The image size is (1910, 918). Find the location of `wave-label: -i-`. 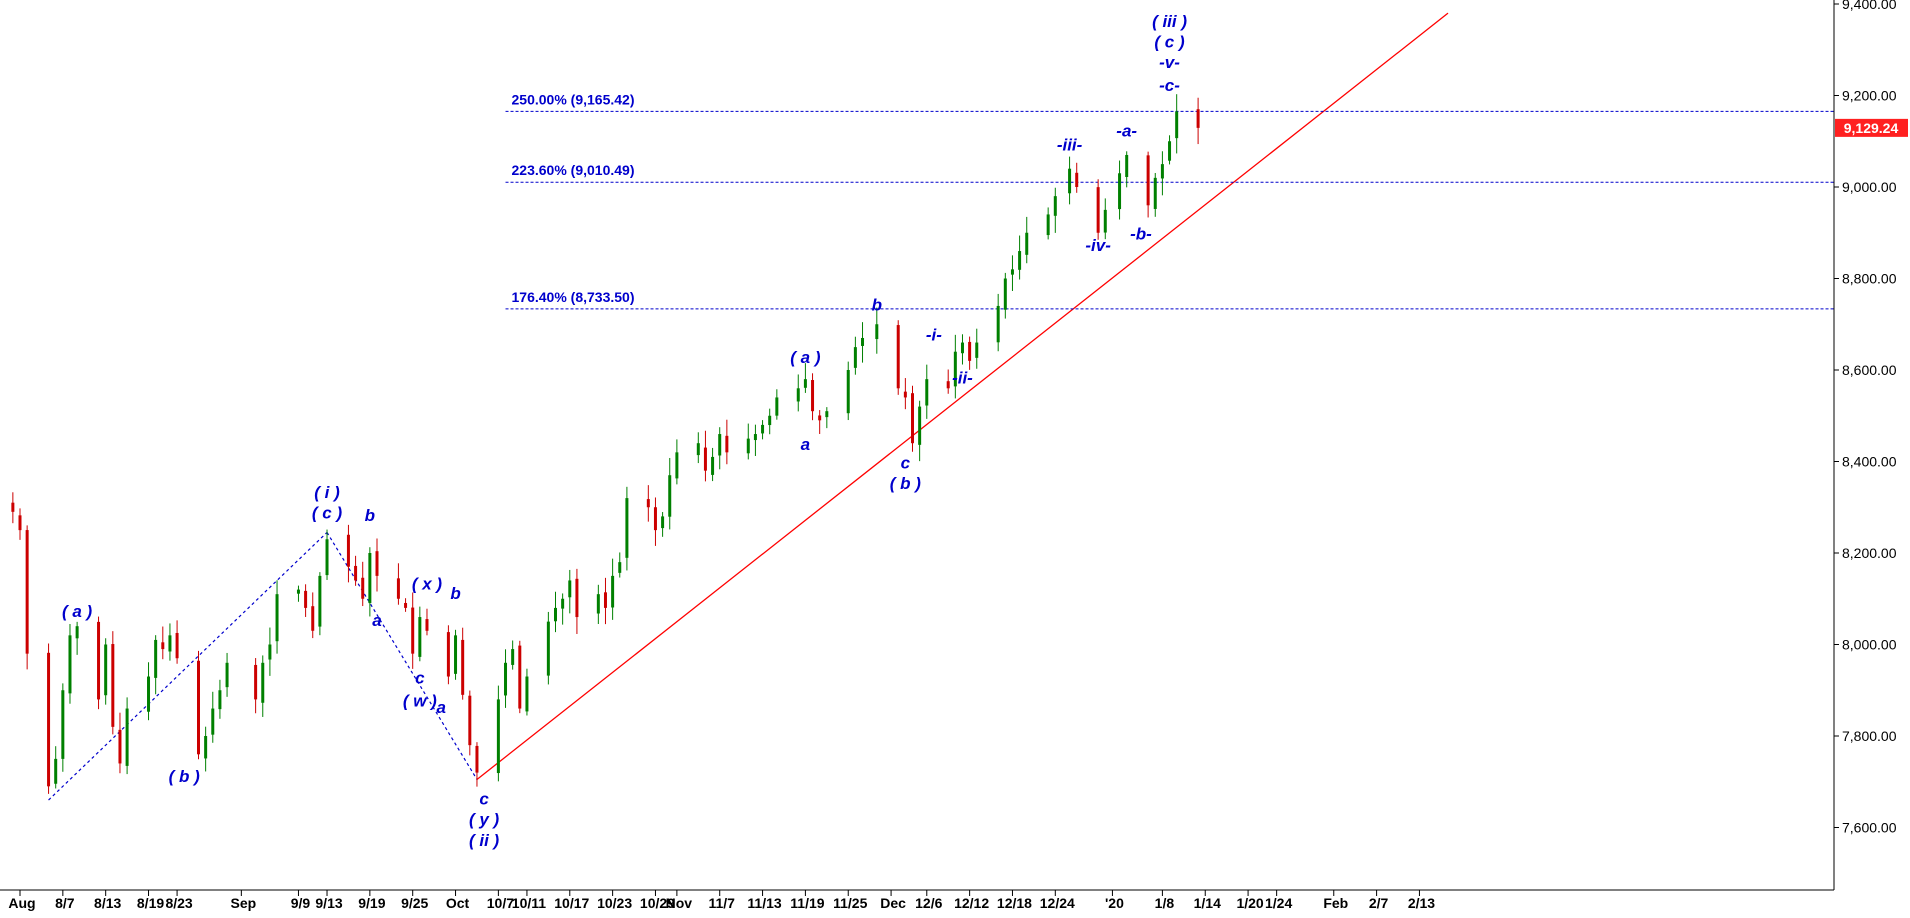

wave-label: -i- is located at coordinates (934, 334).